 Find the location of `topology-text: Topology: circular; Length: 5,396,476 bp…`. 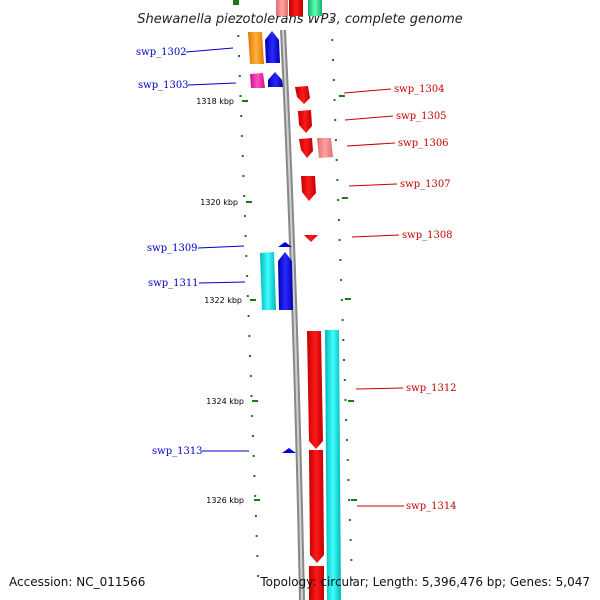

topology-text: Topology: circular; Length: 5,396,476 bp… is located at coordinates (424, 582).